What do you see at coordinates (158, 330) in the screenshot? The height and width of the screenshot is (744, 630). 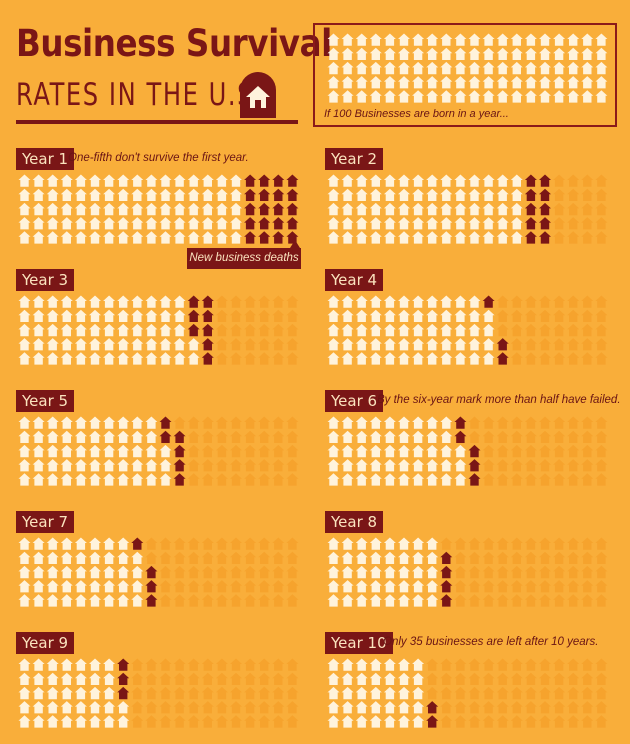 I see `year-3-waffle` at bounding box center [158, 330].